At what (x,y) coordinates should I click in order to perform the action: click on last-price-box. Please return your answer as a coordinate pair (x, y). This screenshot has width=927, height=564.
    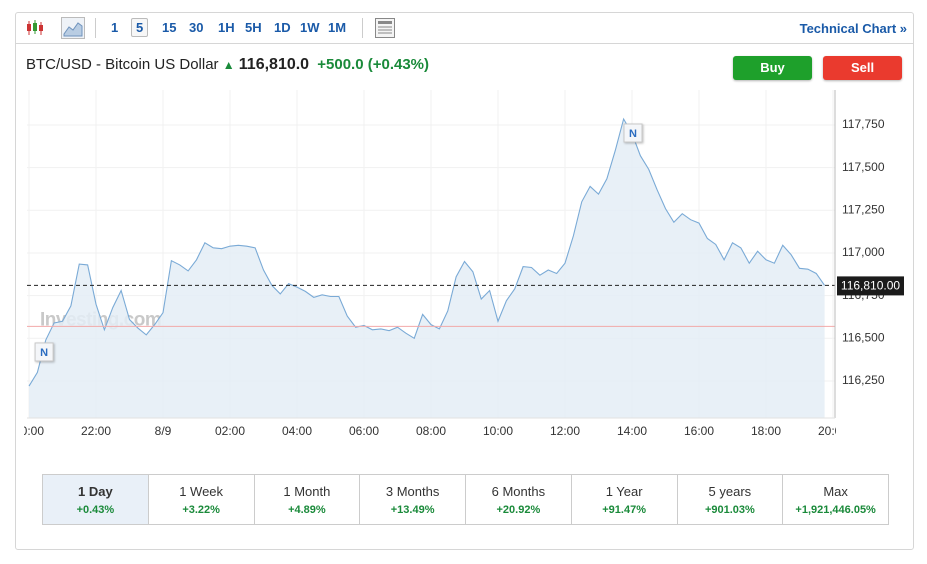
    Looking at the image, I should click on (870, 286).